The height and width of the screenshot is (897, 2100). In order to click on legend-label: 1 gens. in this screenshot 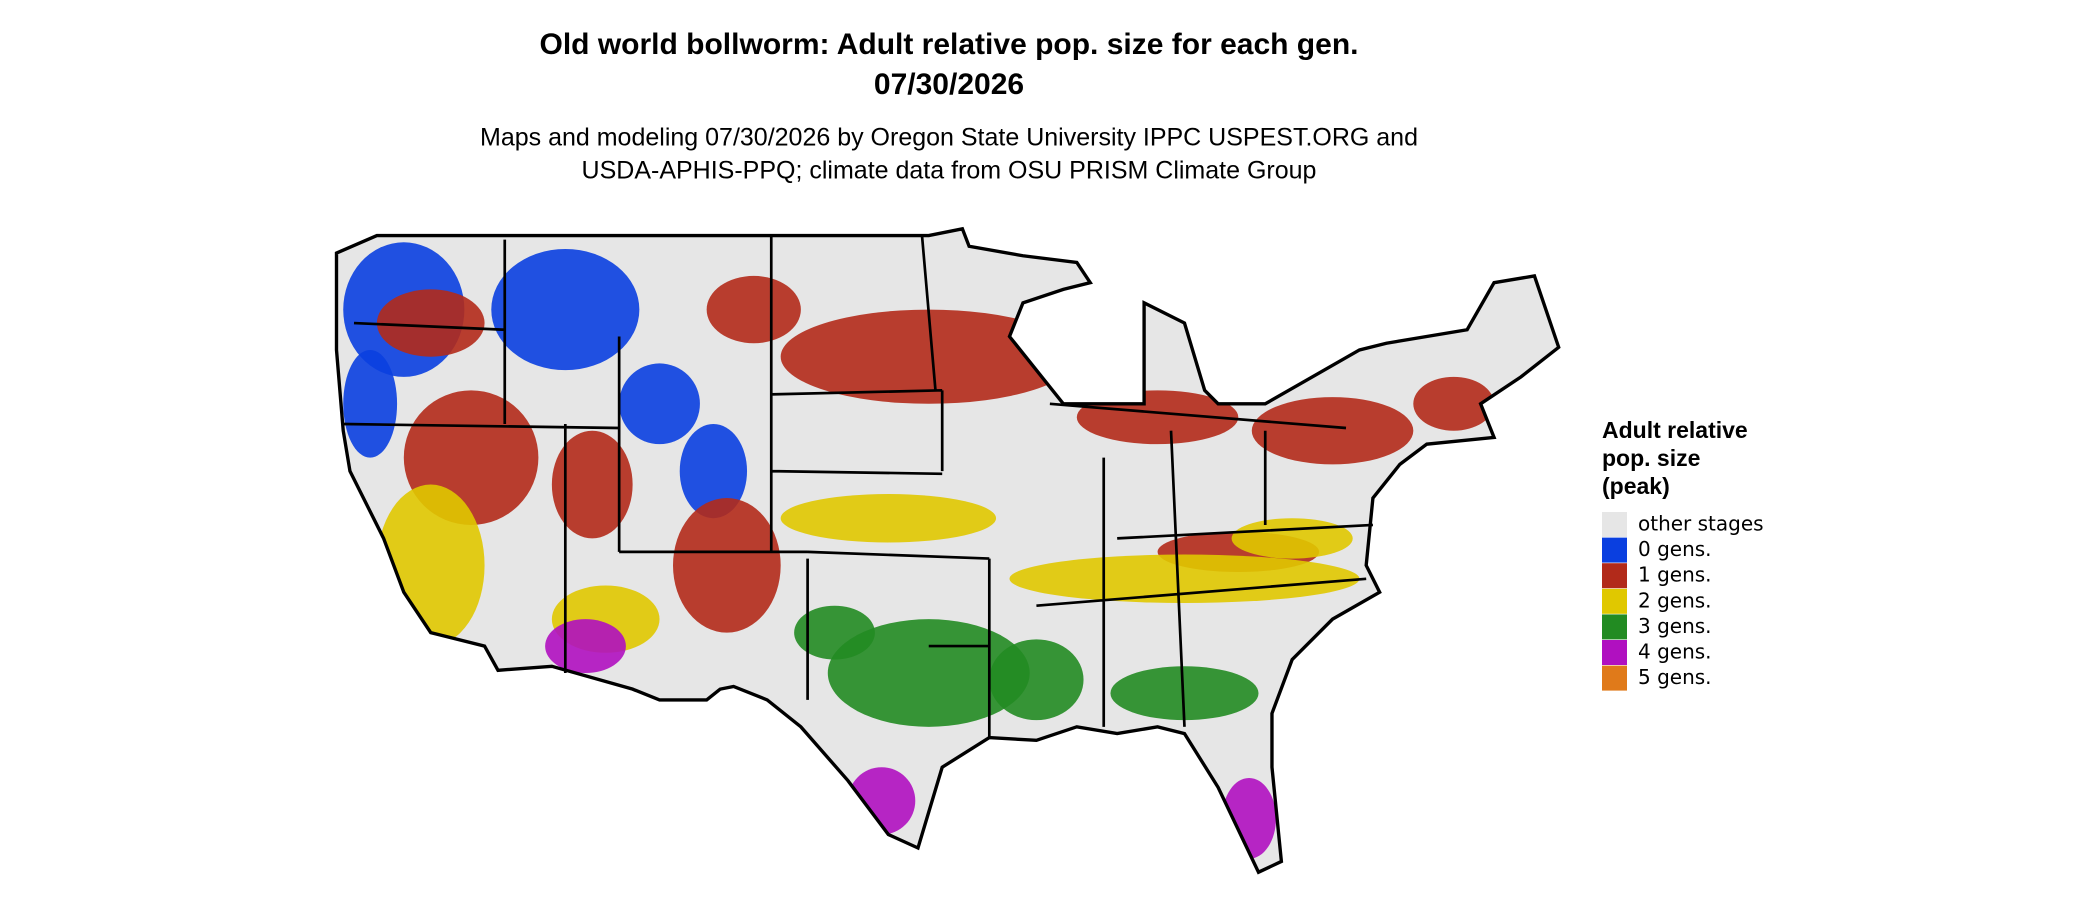, I will do `click(1675, 575)`.